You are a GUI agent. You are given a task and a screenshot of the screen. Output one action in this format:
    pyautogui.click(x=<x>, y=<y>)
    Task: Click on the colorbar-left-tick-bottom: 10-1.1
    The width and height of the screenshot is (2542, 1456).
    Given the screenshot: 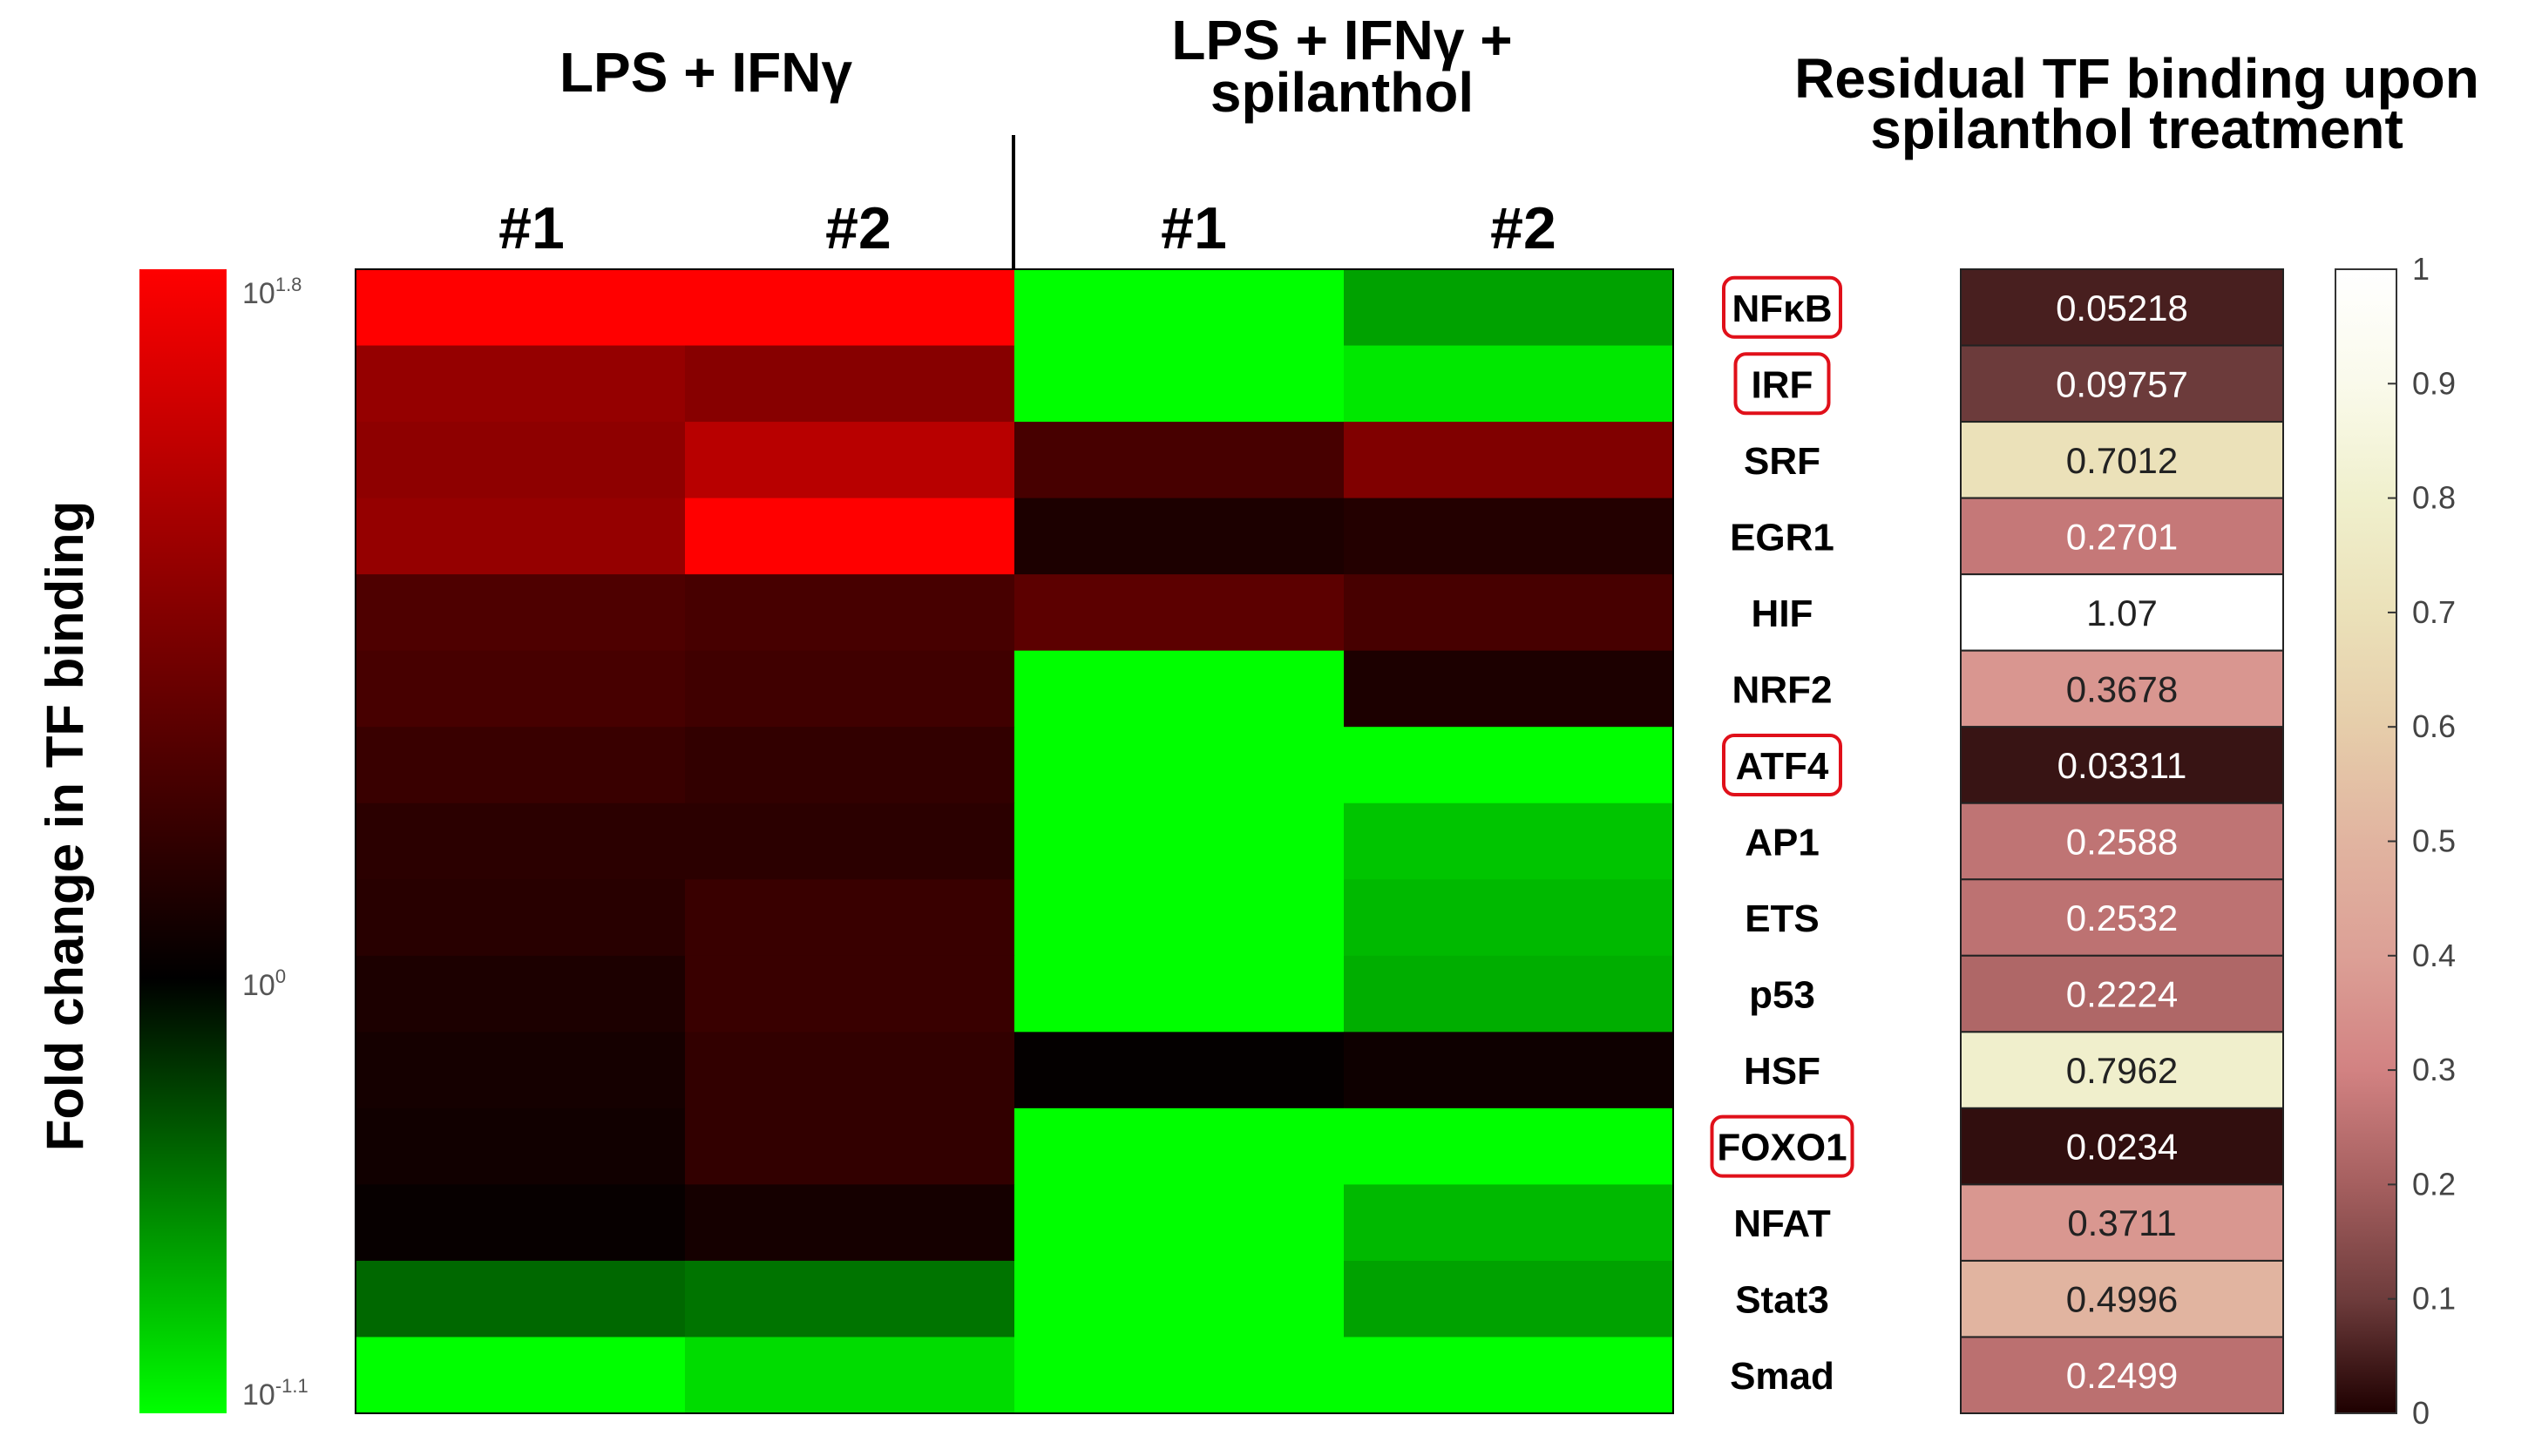 What is the action you would take?
    pyautogui.click(x=275, y=1393)
    